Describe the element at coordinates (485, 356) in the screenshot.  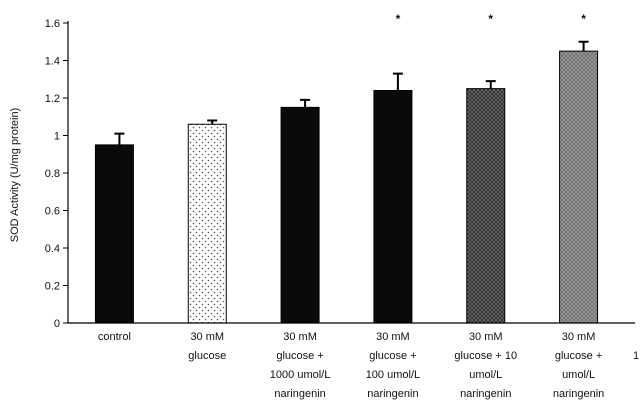
I see `x-category-label-line: glucose + 10` at that location.